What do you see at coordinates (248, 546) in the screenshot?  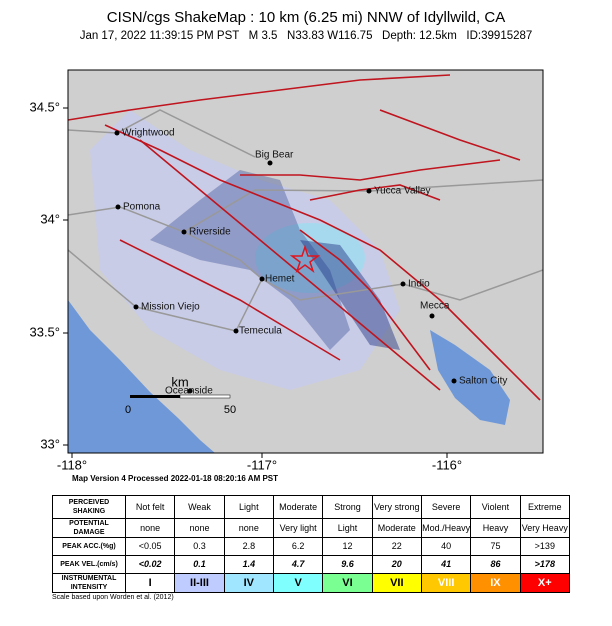 I see `table-cell: 2.8` at bounding box center [248, 546].